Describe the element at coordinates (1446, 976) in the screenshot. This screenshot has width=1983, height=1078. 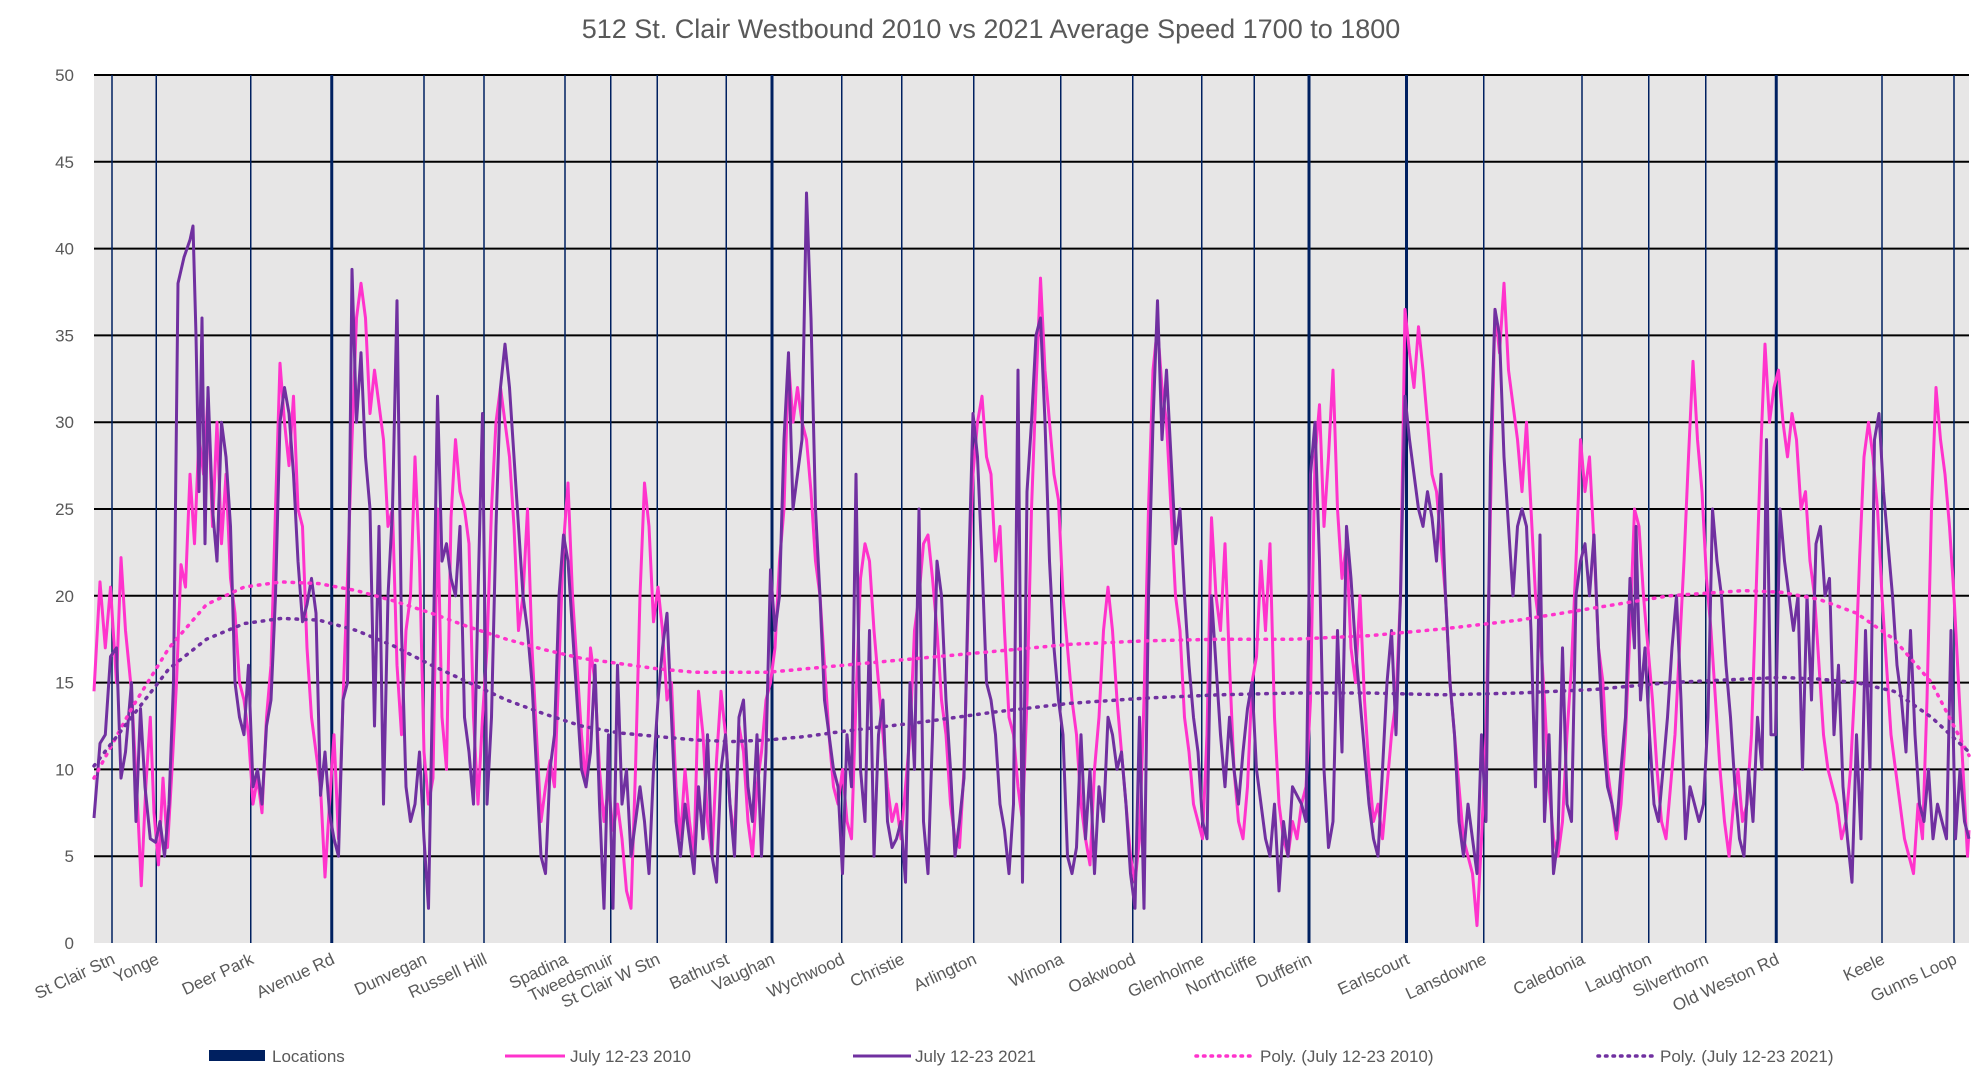
I see `x-tick-label: Lansdowne` at that location.